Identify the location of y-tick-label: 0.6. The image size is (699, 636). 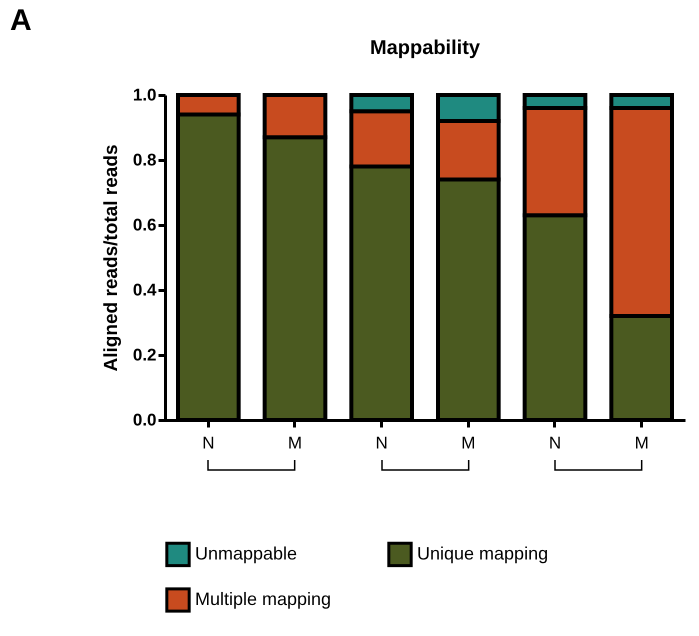
(144, 225).